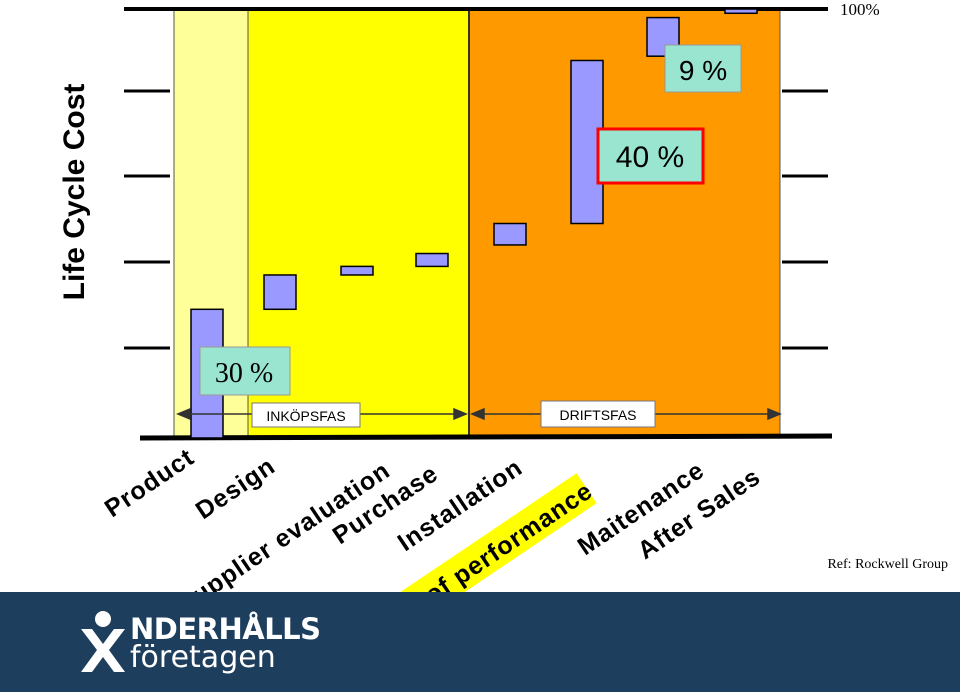 The height and width of the screenshot is (692, 960). What do you see at coordinates (597, 415) in the screenshot?
I see `phase-label-drift: DRIFTSFAS` at bounding box center [597, 415].